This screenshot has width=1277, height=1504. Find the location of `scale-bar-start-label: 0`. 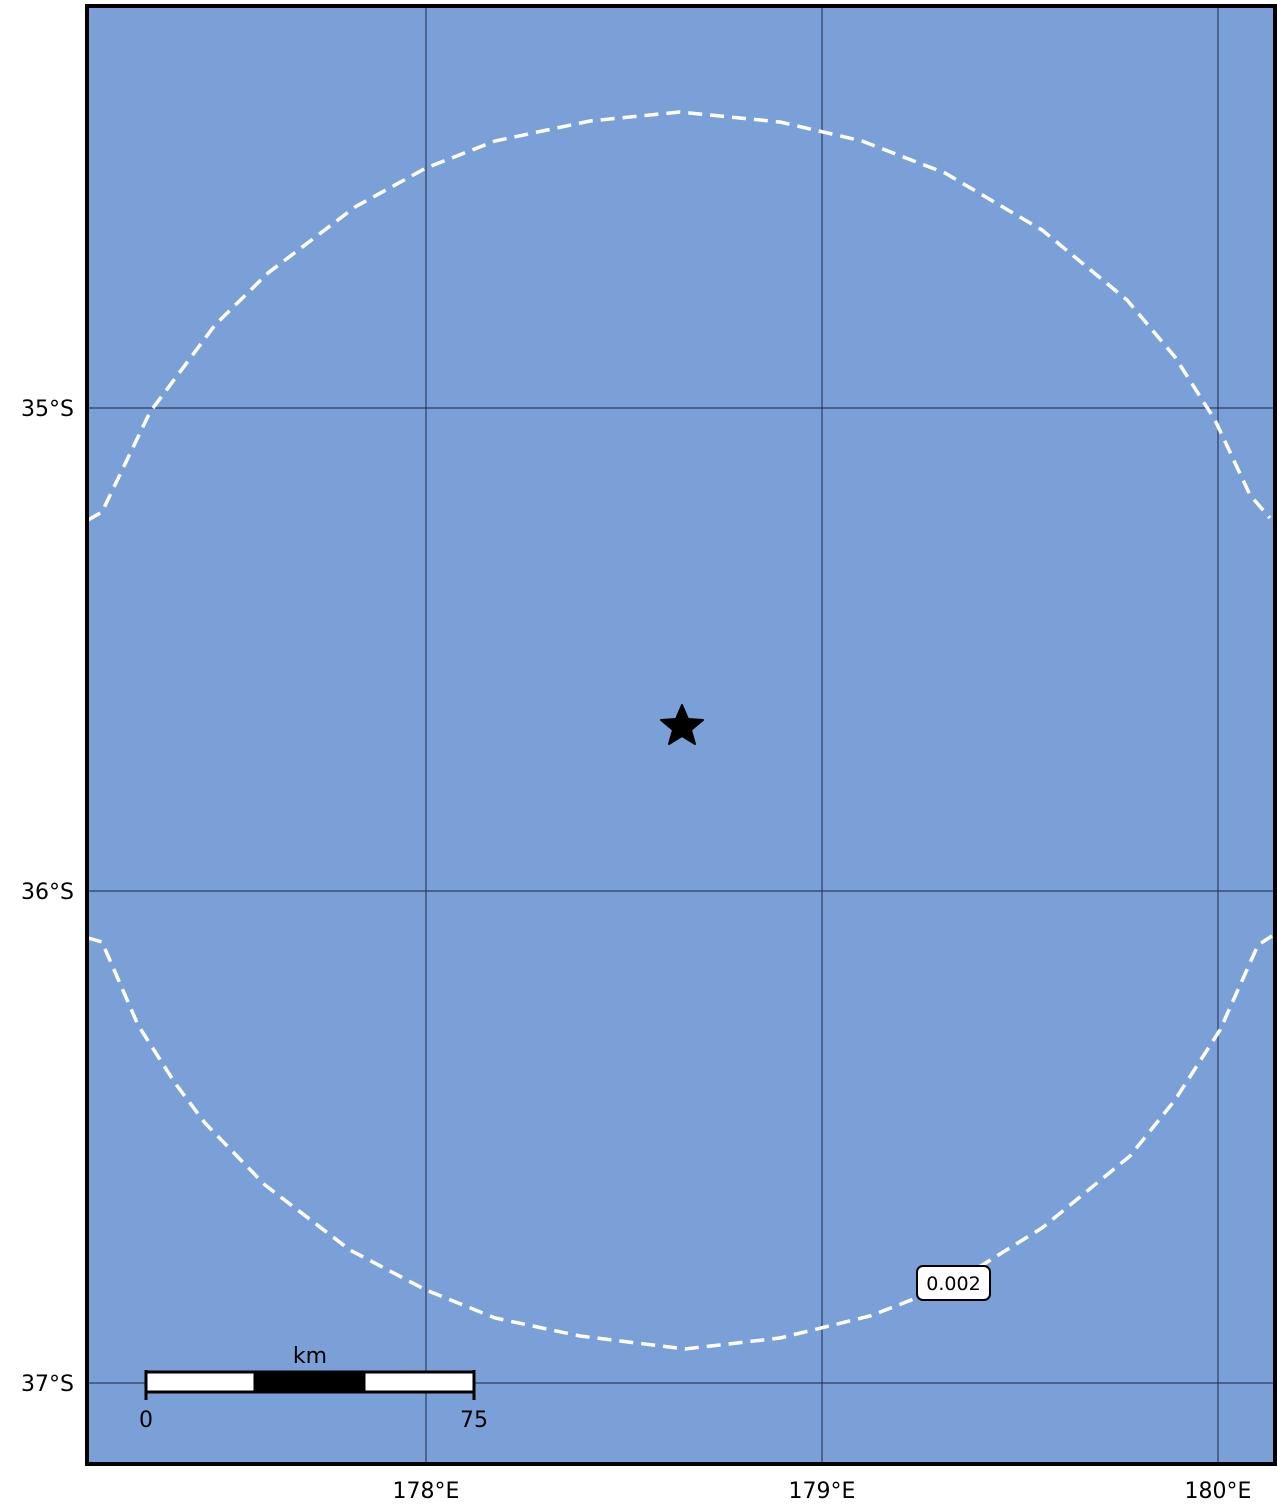

scale-bar-start-label: 0 is located at coordinates (146, 1420).